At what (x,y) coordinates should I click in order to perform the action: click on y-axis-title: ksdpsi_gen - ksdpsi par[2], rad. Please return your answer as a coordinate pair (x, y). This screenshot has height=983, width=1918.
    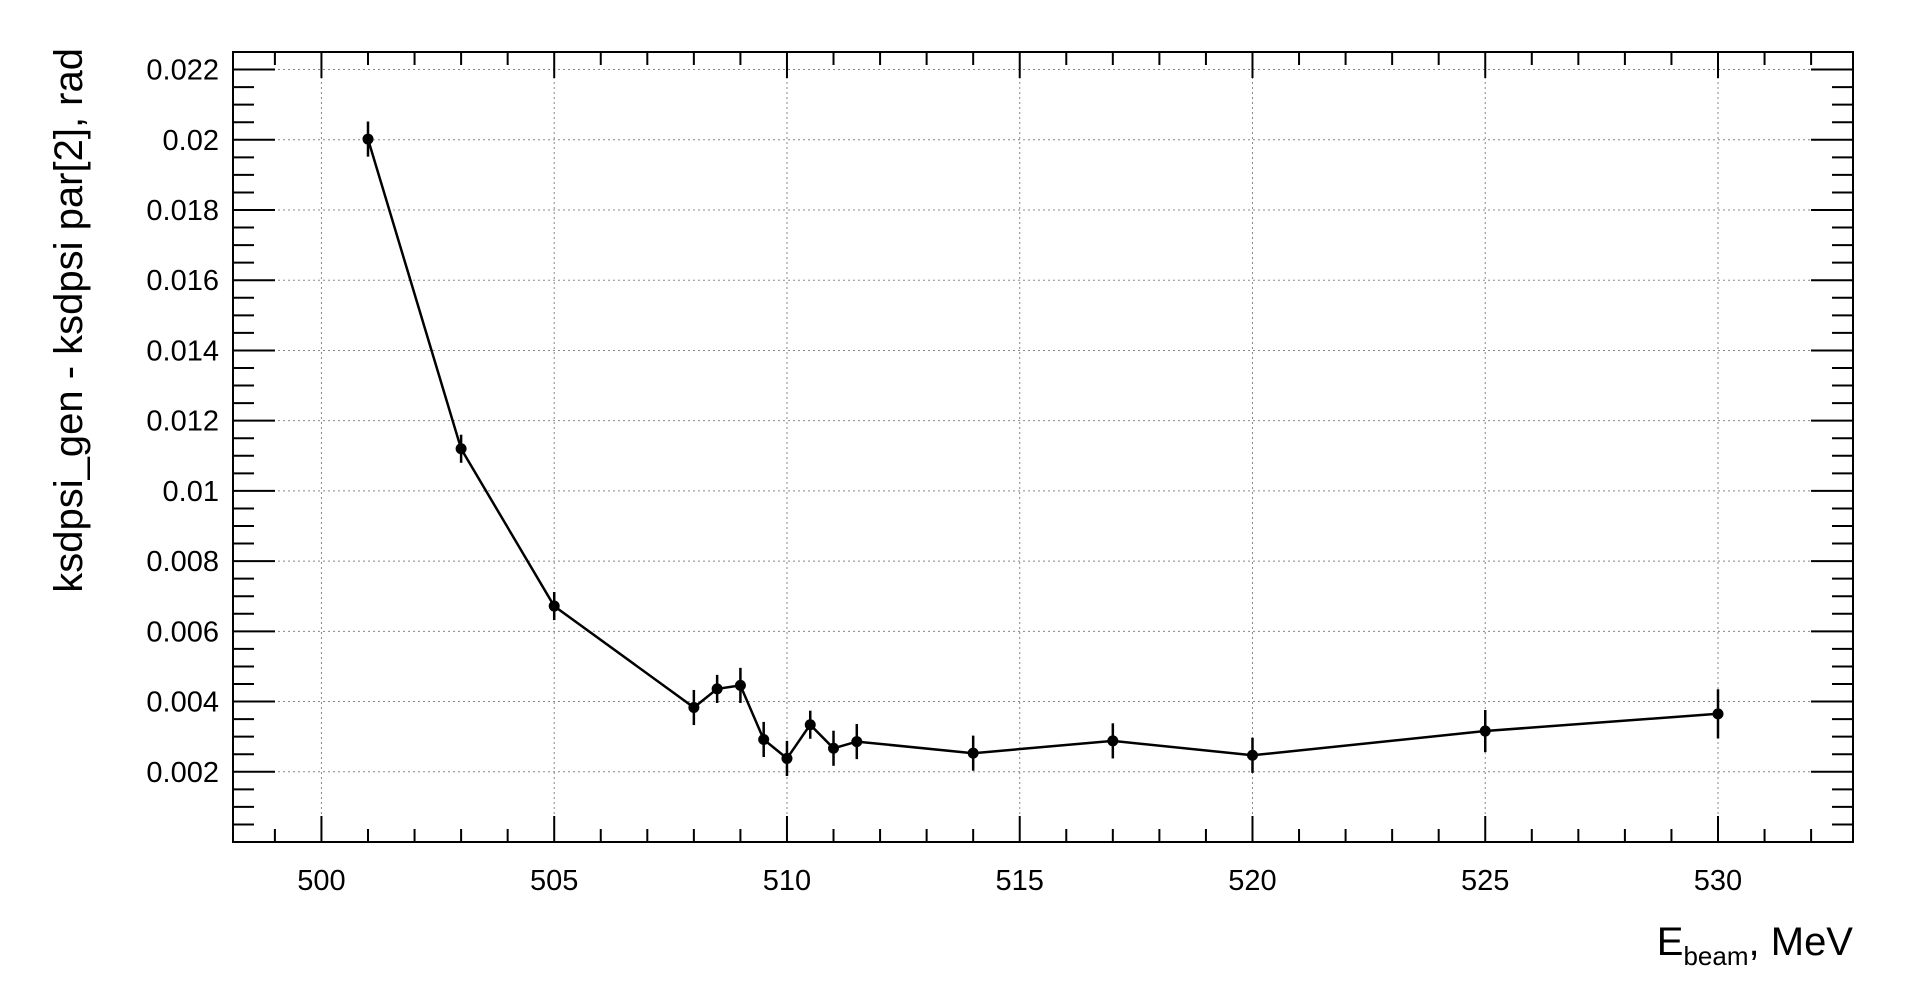
    Looking at the image, I should click on (69, 320).